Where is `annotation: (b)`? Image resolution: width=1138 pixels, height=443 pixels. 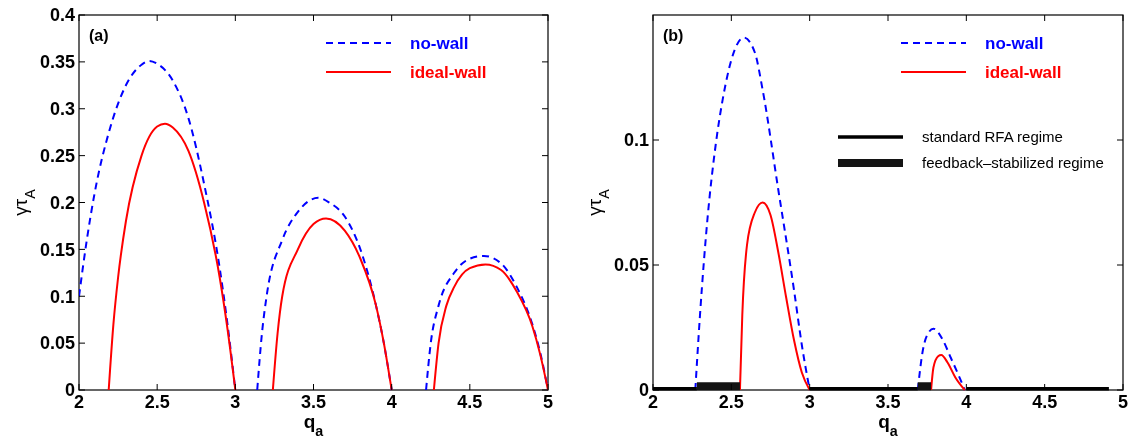
annotation: (b) is located at coordinates (673, 35).